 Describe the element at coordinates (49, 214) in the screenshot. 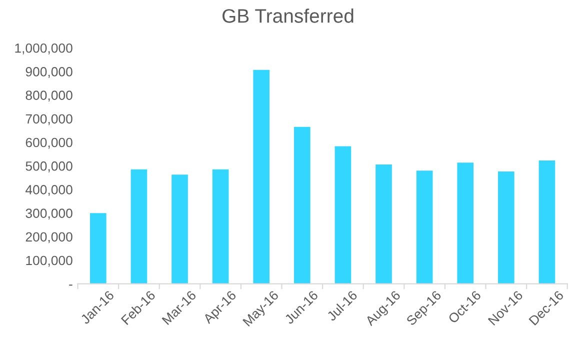

I see `y-tick-label: 300,000` at that location.